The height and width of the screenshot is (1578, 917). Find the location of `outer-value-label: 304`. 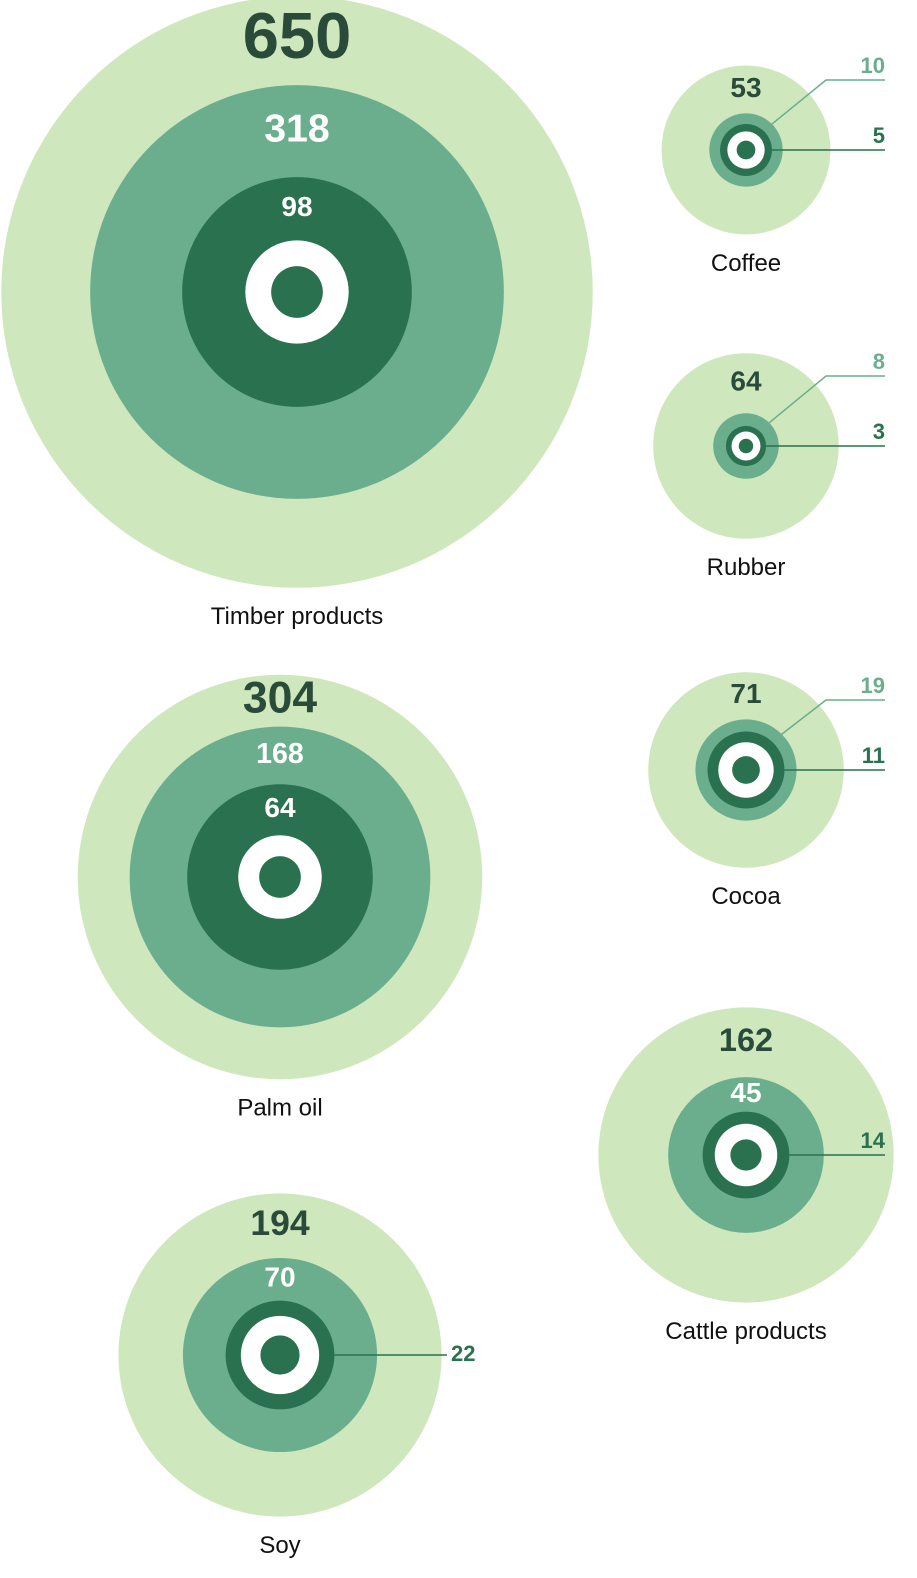

outer-value-label: 304 is located at coordinates (280, 697).